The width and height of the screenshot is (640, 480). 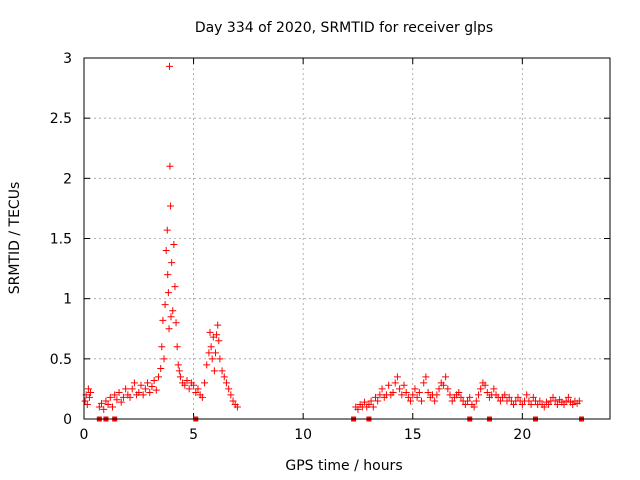 What do you see at coordinates (61, 240) in the screenshot?
I see `y-tick-label: 1.5` at bounding box center [61, 240].